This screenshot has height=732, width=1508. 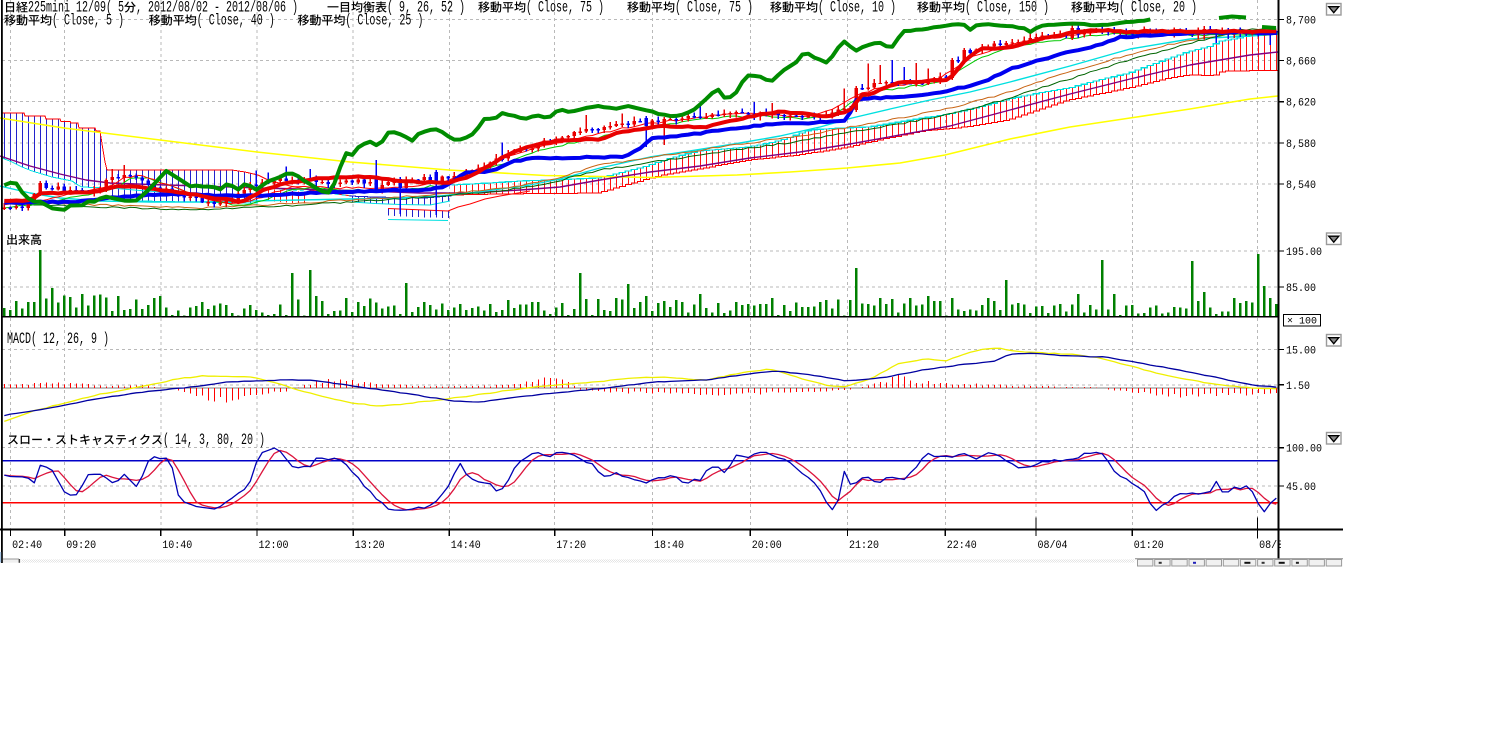 What do you see at coordinates (1301, 186) in the screenshot?
I see `svg-text: 8,540` at bounding box center [1301, 186].